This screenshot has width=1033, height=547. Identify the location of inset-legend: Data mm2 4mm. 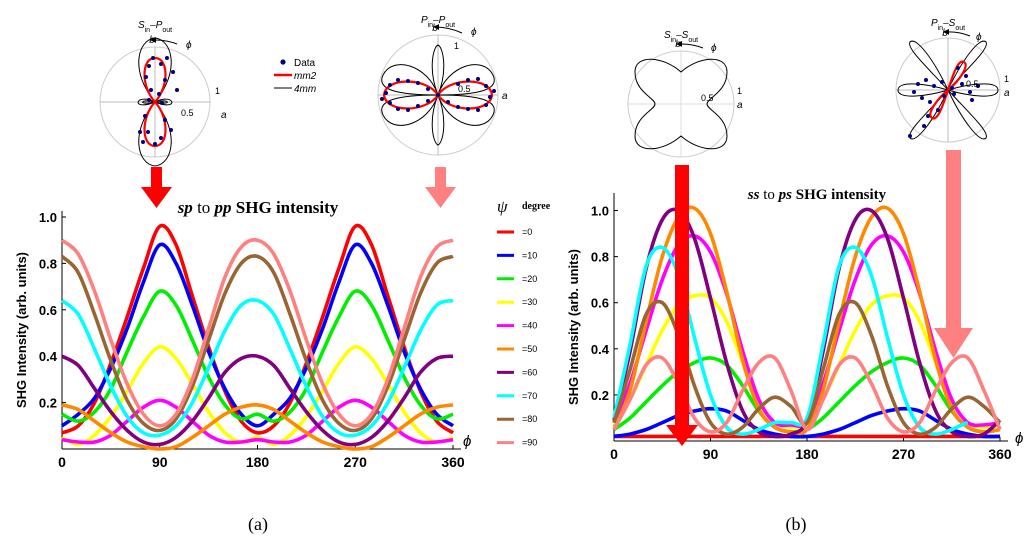
(295, 76).